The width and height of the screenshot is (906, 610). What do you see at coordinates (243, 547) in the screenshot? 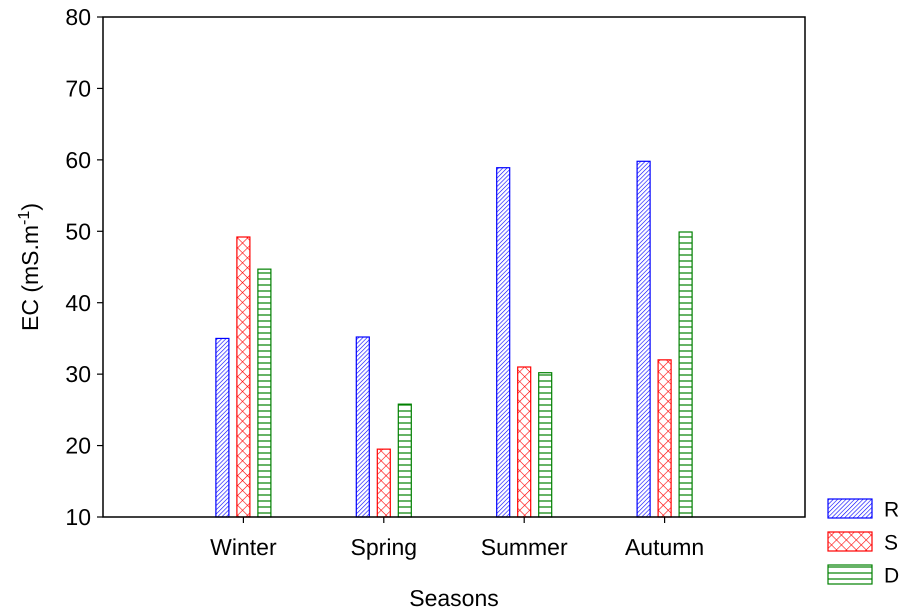
I see `x-tick-label: Winter` at bounding box center [243, 547].